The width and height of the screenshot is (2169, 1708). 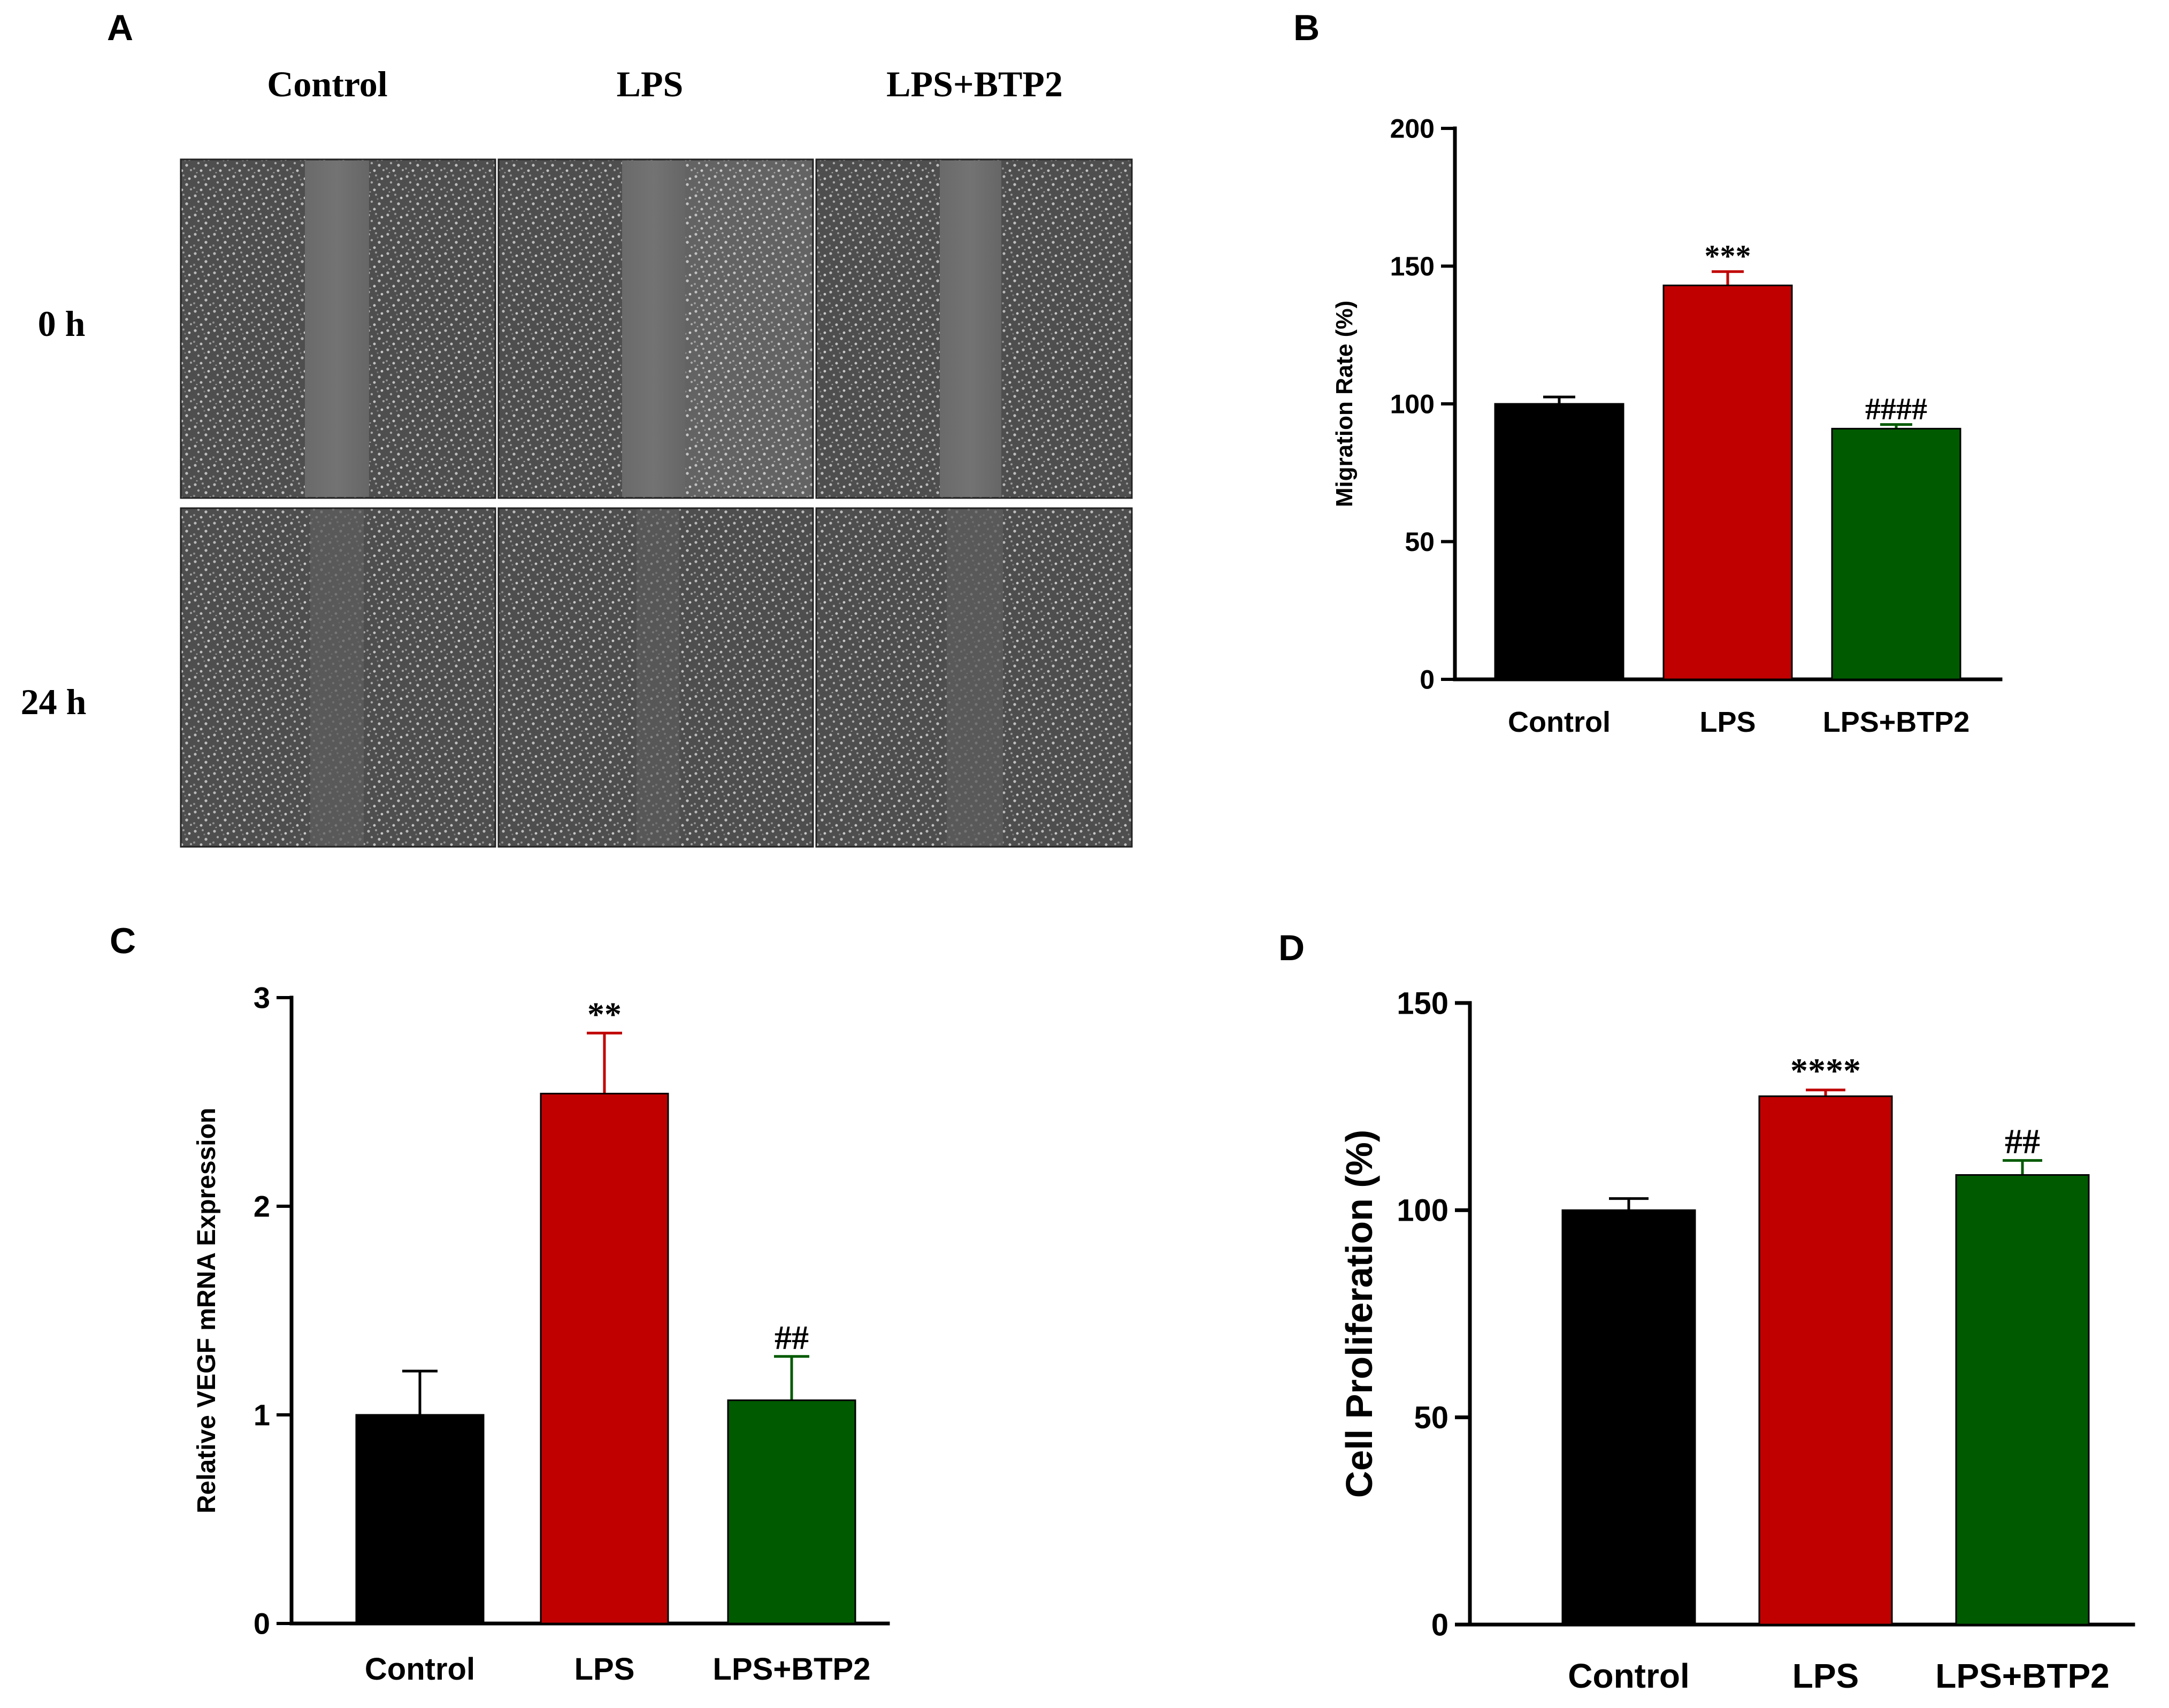 I want to click on panel-c-category-label-lps: LPS, so click(x=605, y=1669).